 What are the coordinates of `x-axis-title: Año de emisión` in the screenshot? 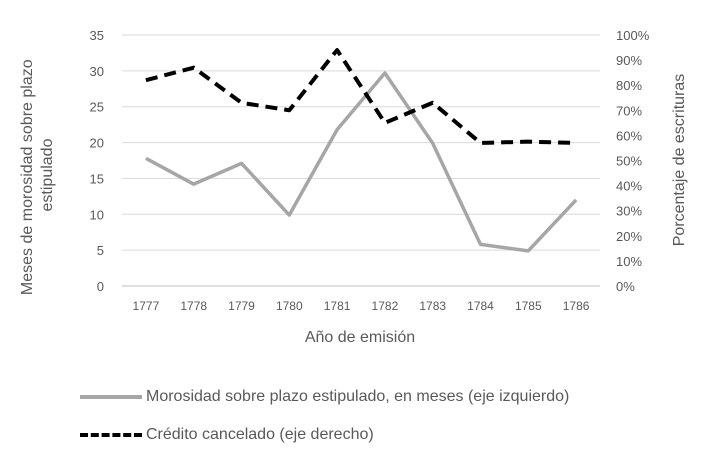 It's located at (360, 337).